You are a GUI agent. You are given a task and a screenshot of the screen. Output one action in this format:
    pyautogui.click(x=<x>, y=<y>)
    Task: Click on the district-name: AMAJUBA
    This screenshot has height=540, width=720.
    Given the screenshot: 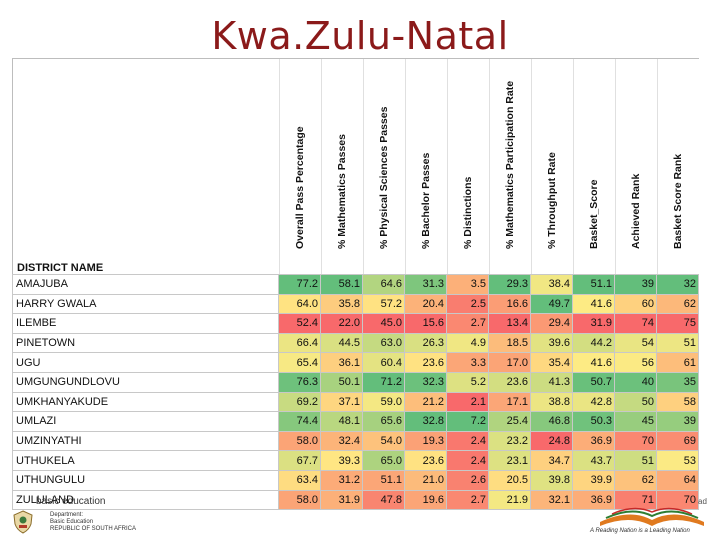 What is the action you would take?
    pyautogui.click(x=145, y=284)
    